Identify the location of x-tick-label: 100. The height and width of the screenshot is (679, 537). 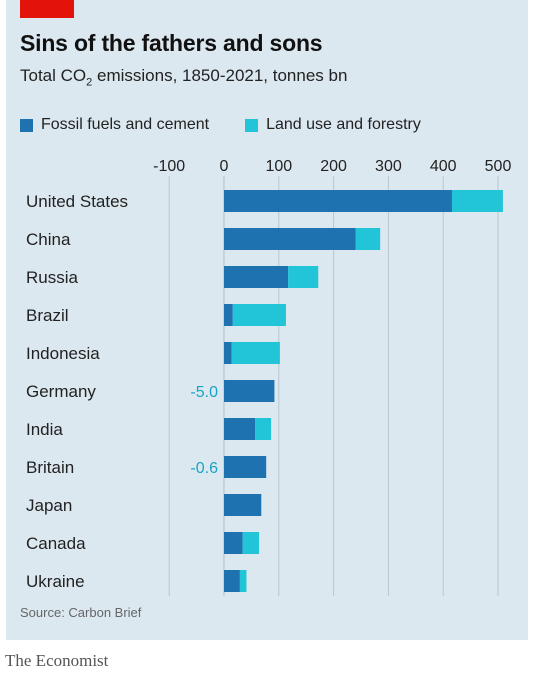
(278, 166).